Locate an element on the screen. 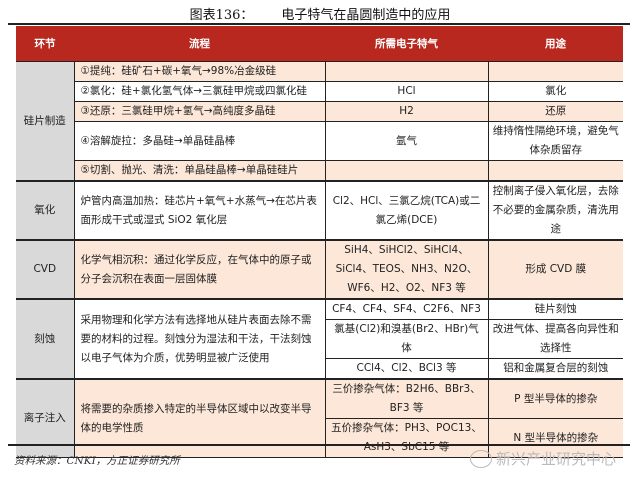  process-cell: 炉管内高温加热：硅芯片+氧气+水蒸气→在芯片表面形成干式或湿式 SiO2 氧化层 is located at coordinates (199, 210).